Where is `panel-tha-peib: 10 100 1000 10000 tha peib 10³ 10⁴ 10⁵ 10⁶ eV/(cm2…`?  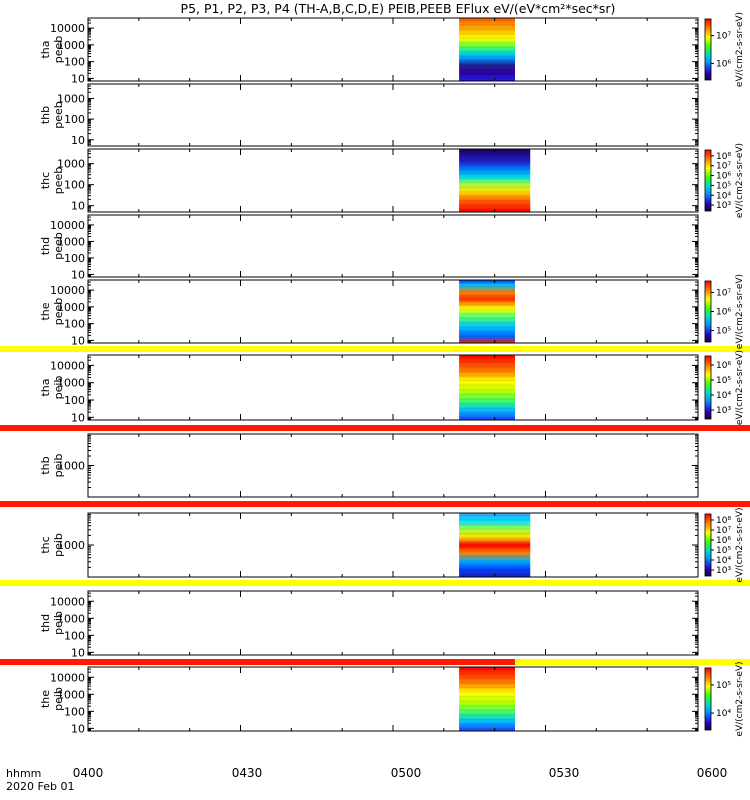
panel-tha-peib: 10 100 1000 10000 tha peib 10³ 10⁴ 10⁵ 10⁶ eV/(cm2… is located at coordinates (375, 390).